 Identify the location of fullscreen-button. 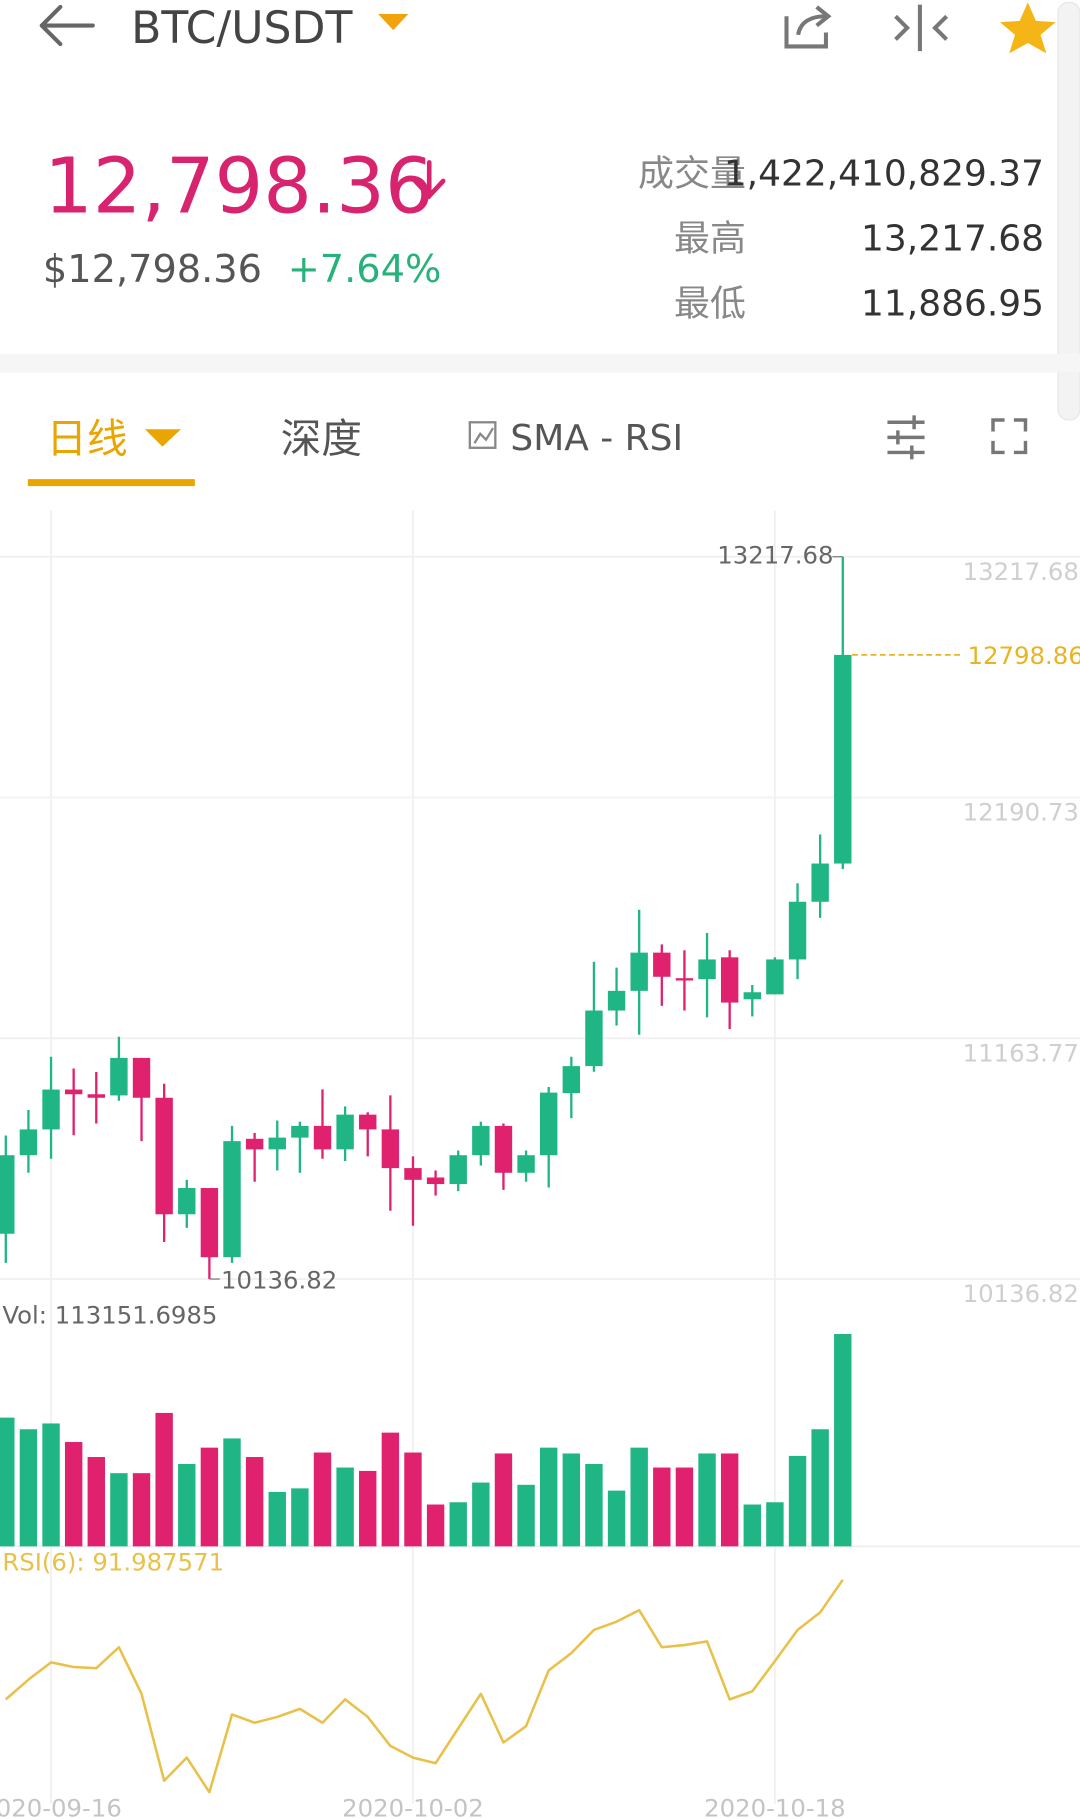
(1009, 436).